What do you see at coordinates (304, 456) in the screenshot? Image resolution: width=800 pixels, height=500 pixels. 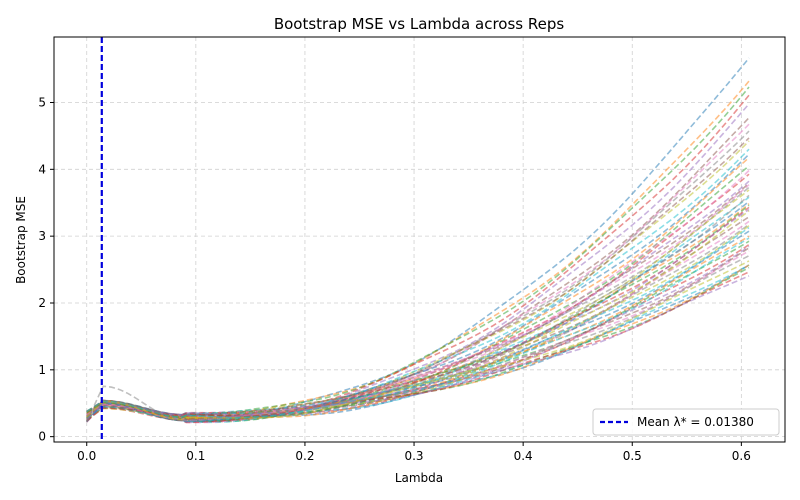 I see `x-tick-label: 0.2` at bounding box center [304, 456].